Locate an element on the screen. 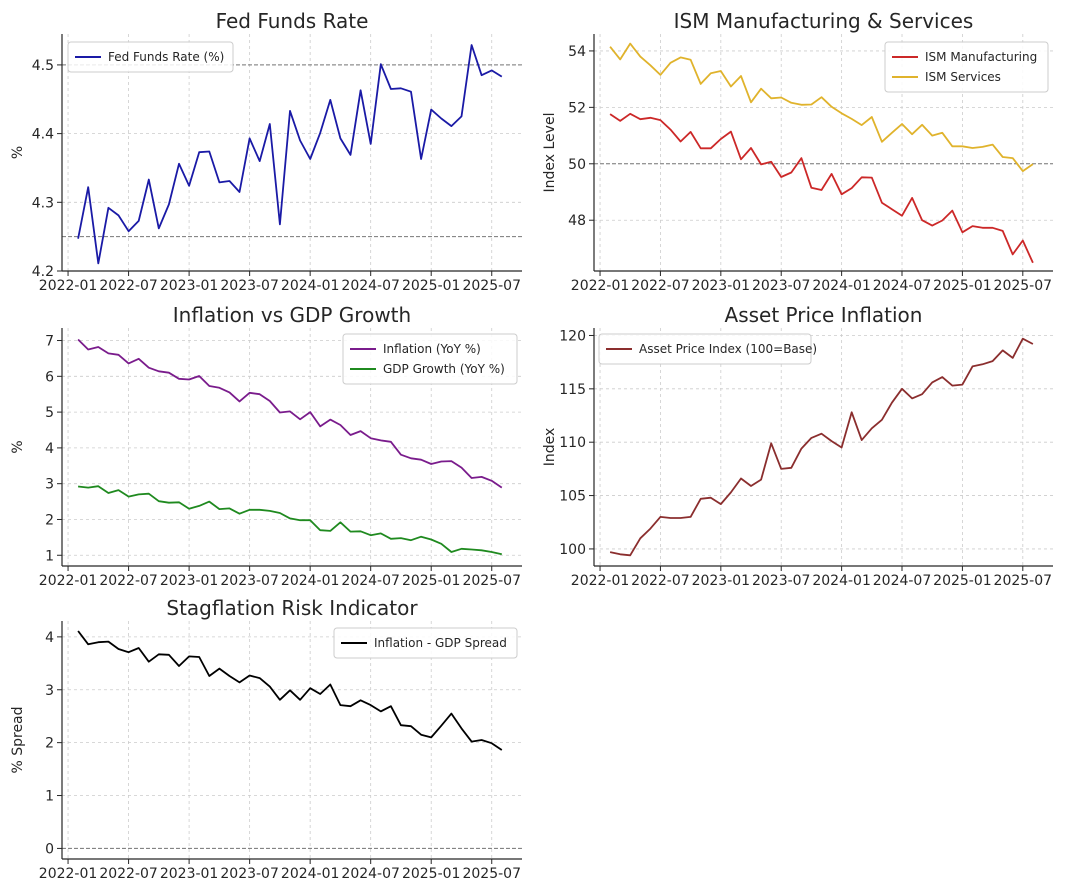  y-tick-label: 120 is located at coordinates (572, 336).